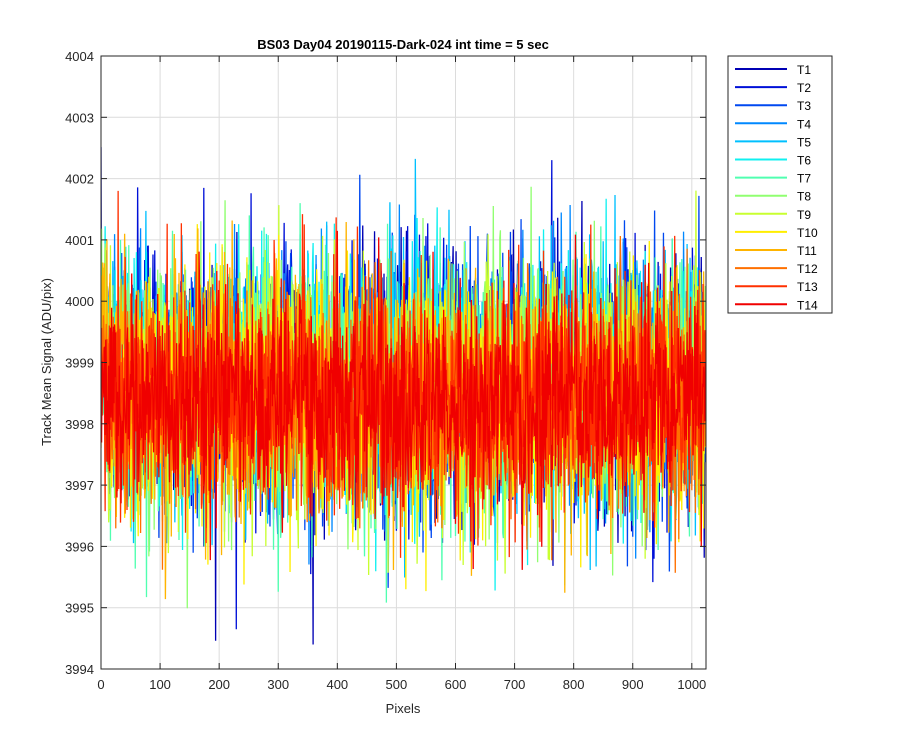 Image resolution: width=900 pixels, height=750 pixels. Describe the element at coordinates (46, 362) in the screenshot. I see `y-axis-label: Track Mean Signal (ADU/pix)` at that location.